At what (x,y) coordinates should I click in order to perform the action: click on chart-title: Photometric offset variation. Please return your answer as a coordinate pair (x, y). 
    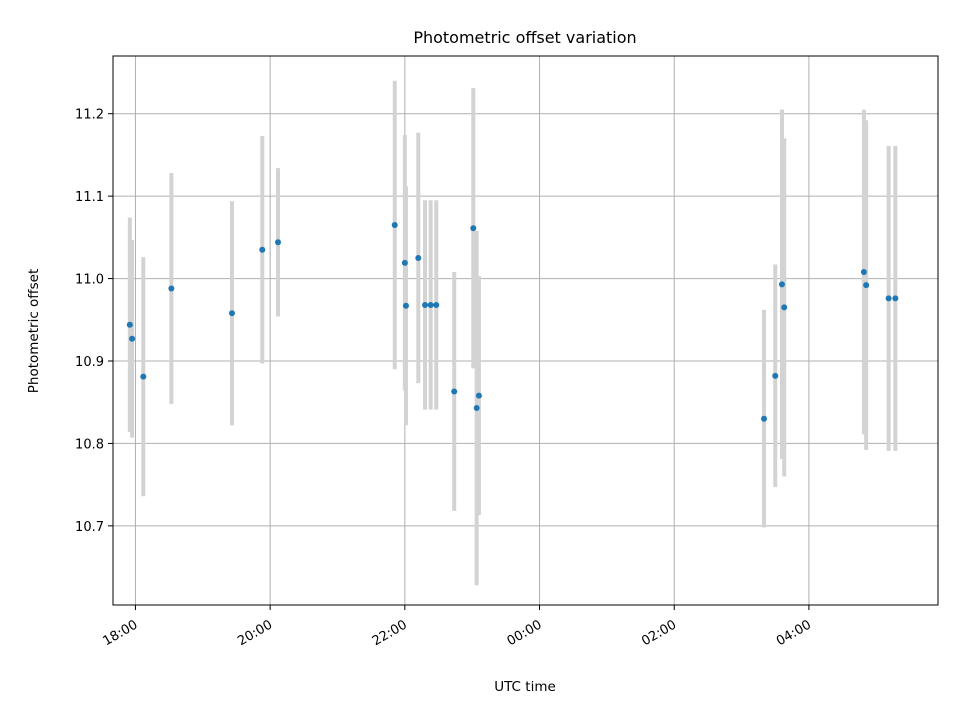
    Looking at the image, I should click on (524, 37).